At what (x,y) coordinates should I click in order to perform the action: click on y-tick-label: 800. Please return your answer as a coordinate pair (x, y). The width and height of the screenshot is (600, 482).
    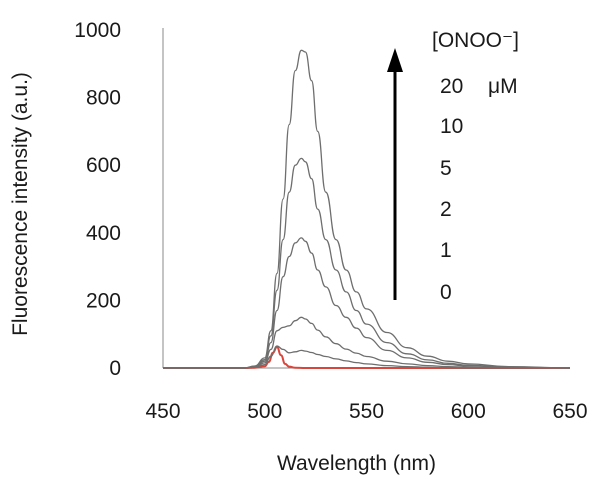
    Looking at the image, I should click on (103, 98).